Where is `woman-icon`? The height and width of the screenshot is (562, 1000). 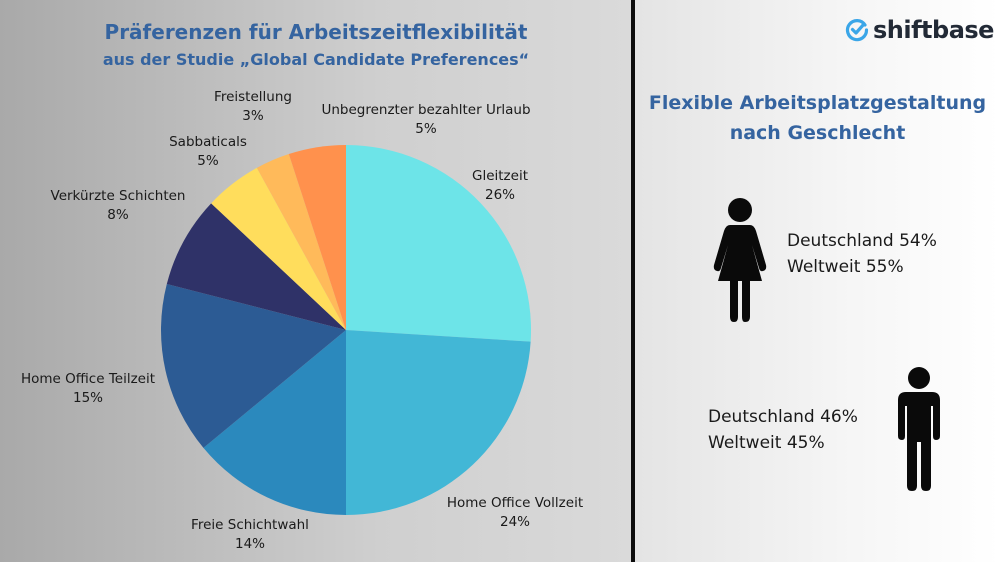
woman-icon is located at coordinates (740, 260).